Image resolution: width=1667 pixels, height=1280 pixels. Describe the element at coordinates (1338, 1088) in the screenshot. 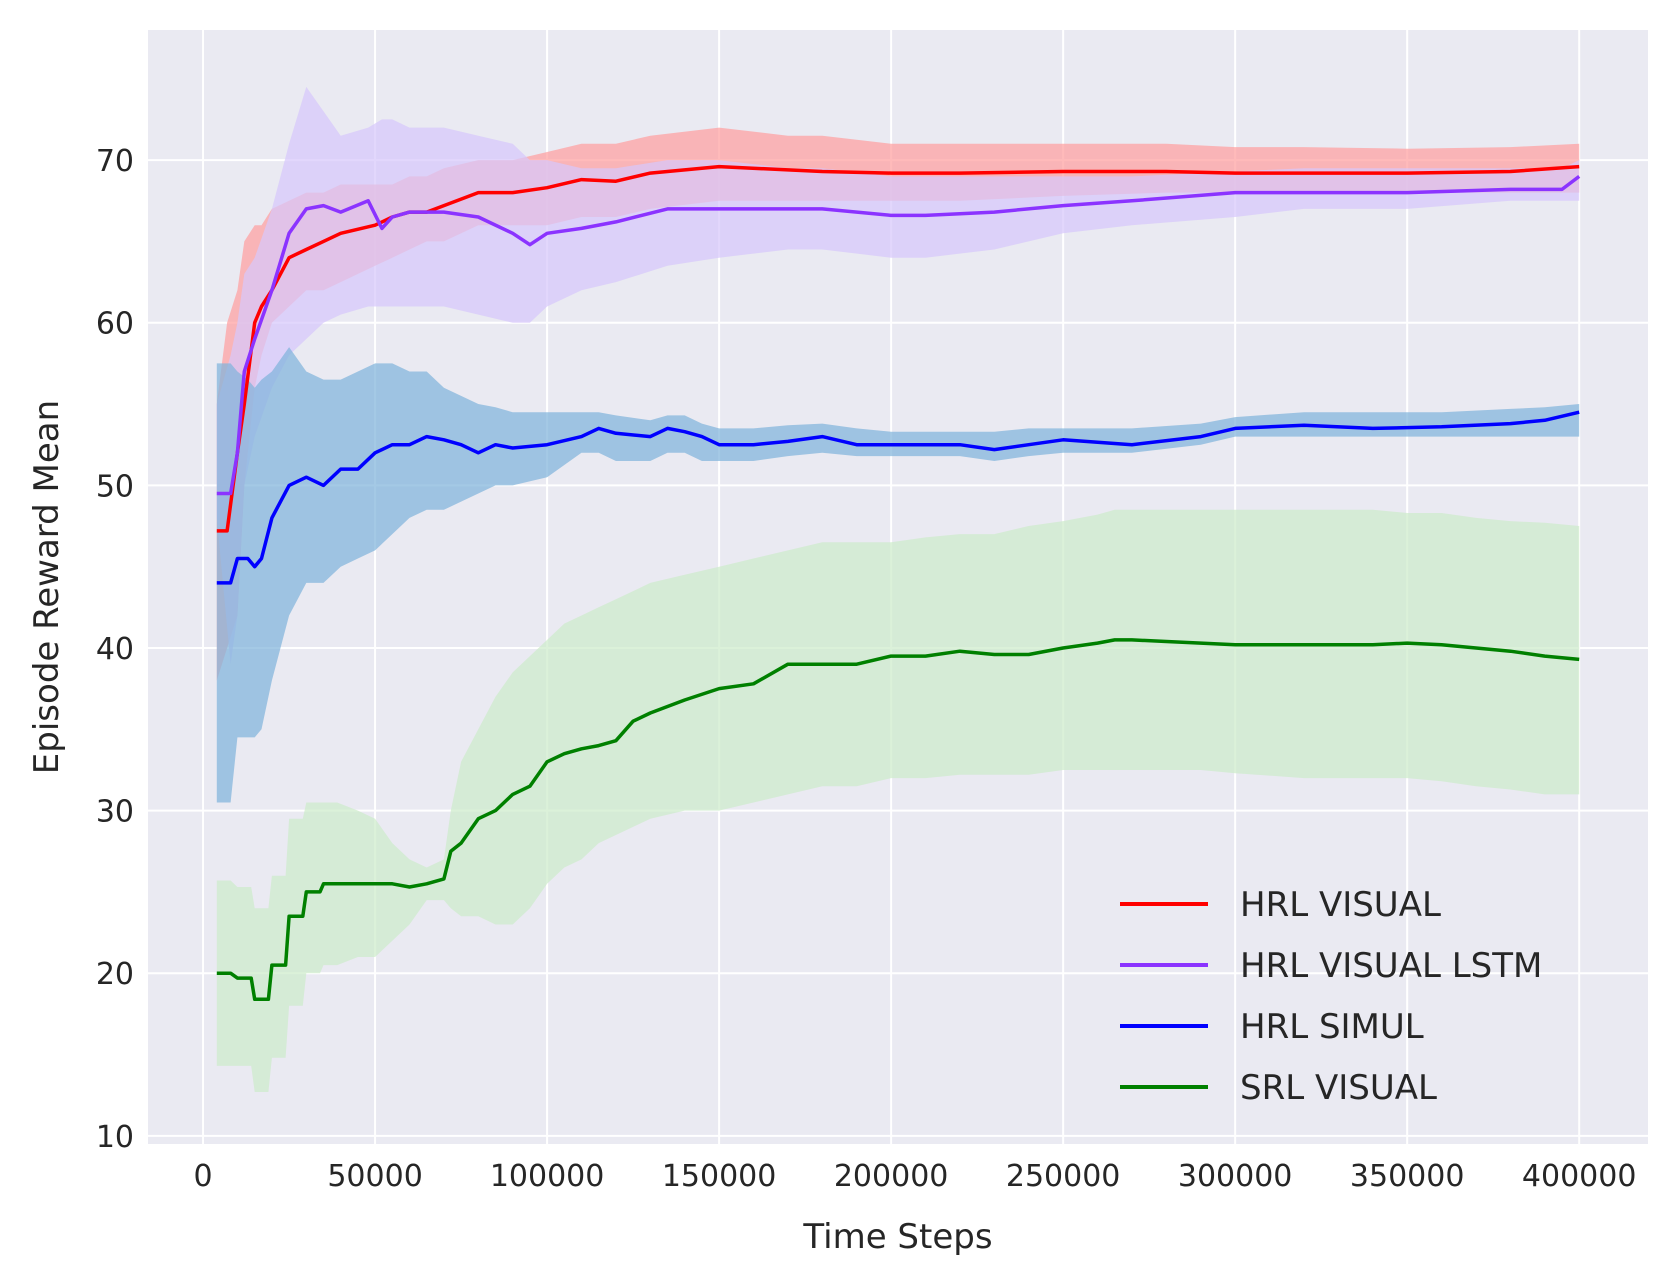

I see `legend-label: SRL VISUAL` at that location.